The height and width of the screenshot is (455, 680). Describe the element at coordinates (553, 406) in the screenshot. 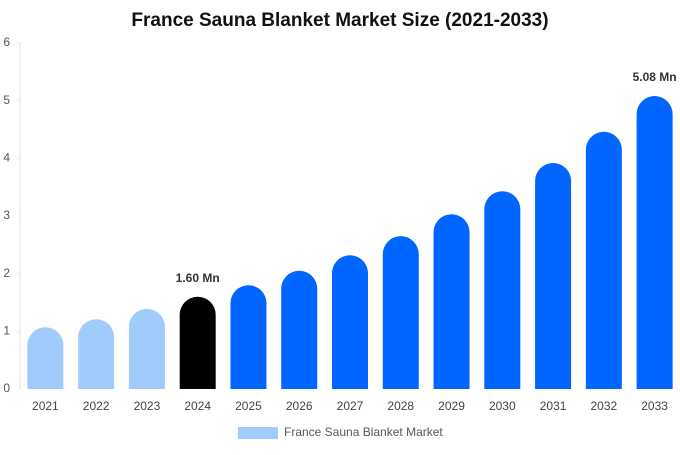

I see `x-tick-label: 2031` at that location.